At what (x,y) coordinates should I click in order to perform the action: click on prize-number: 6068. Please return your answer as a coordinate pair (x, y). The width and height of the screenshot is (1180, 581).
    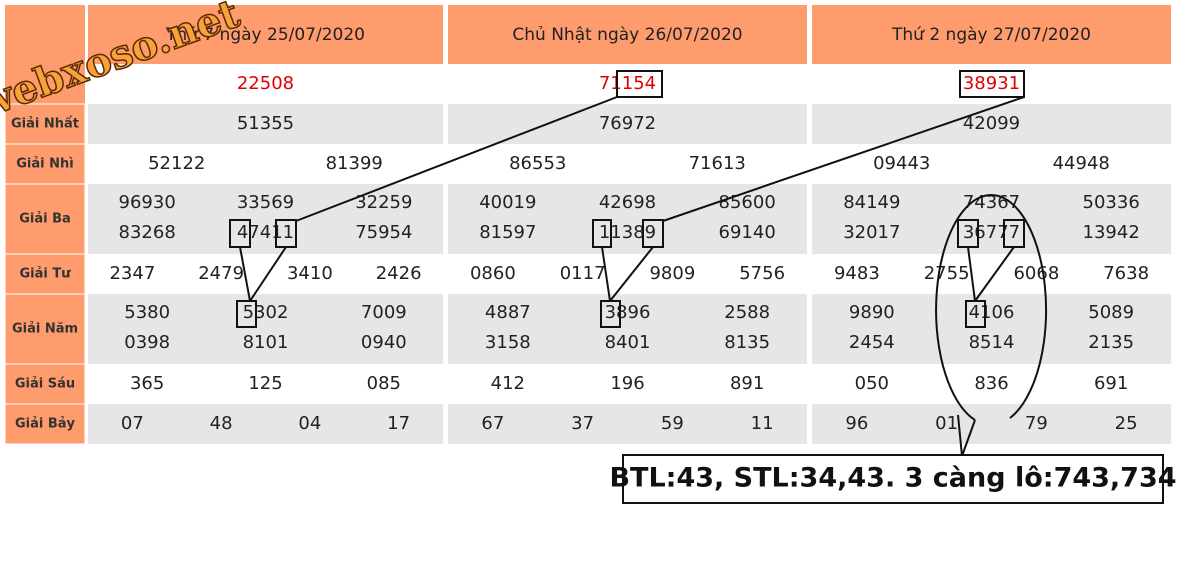
    Looking at the image, I should click on (1036, 273).